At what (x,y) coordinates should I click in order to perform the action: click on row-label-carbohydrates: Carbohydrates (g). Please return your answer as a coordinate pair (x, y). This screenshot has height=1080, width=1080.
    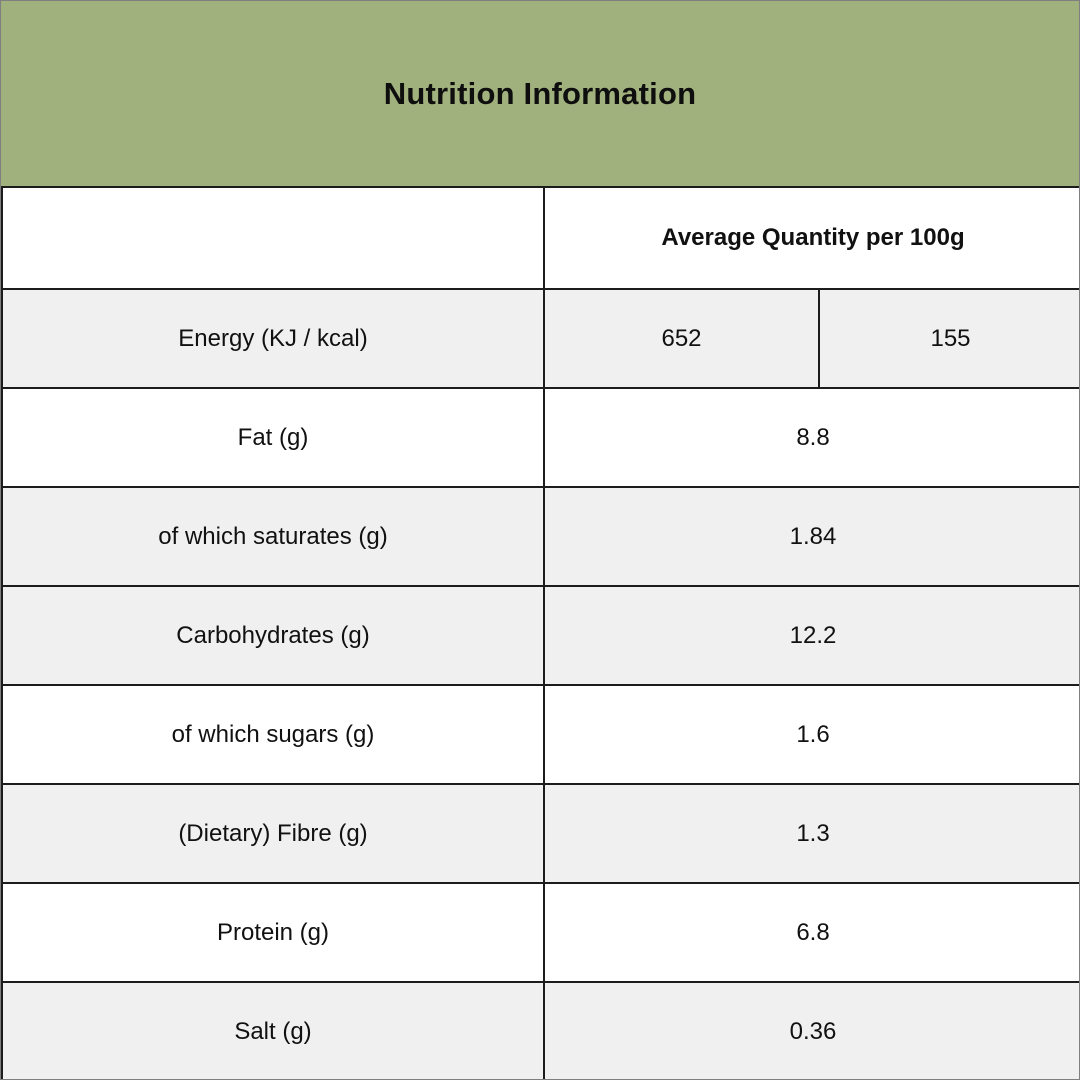
    Looking at the image, I should click on (273, 635).